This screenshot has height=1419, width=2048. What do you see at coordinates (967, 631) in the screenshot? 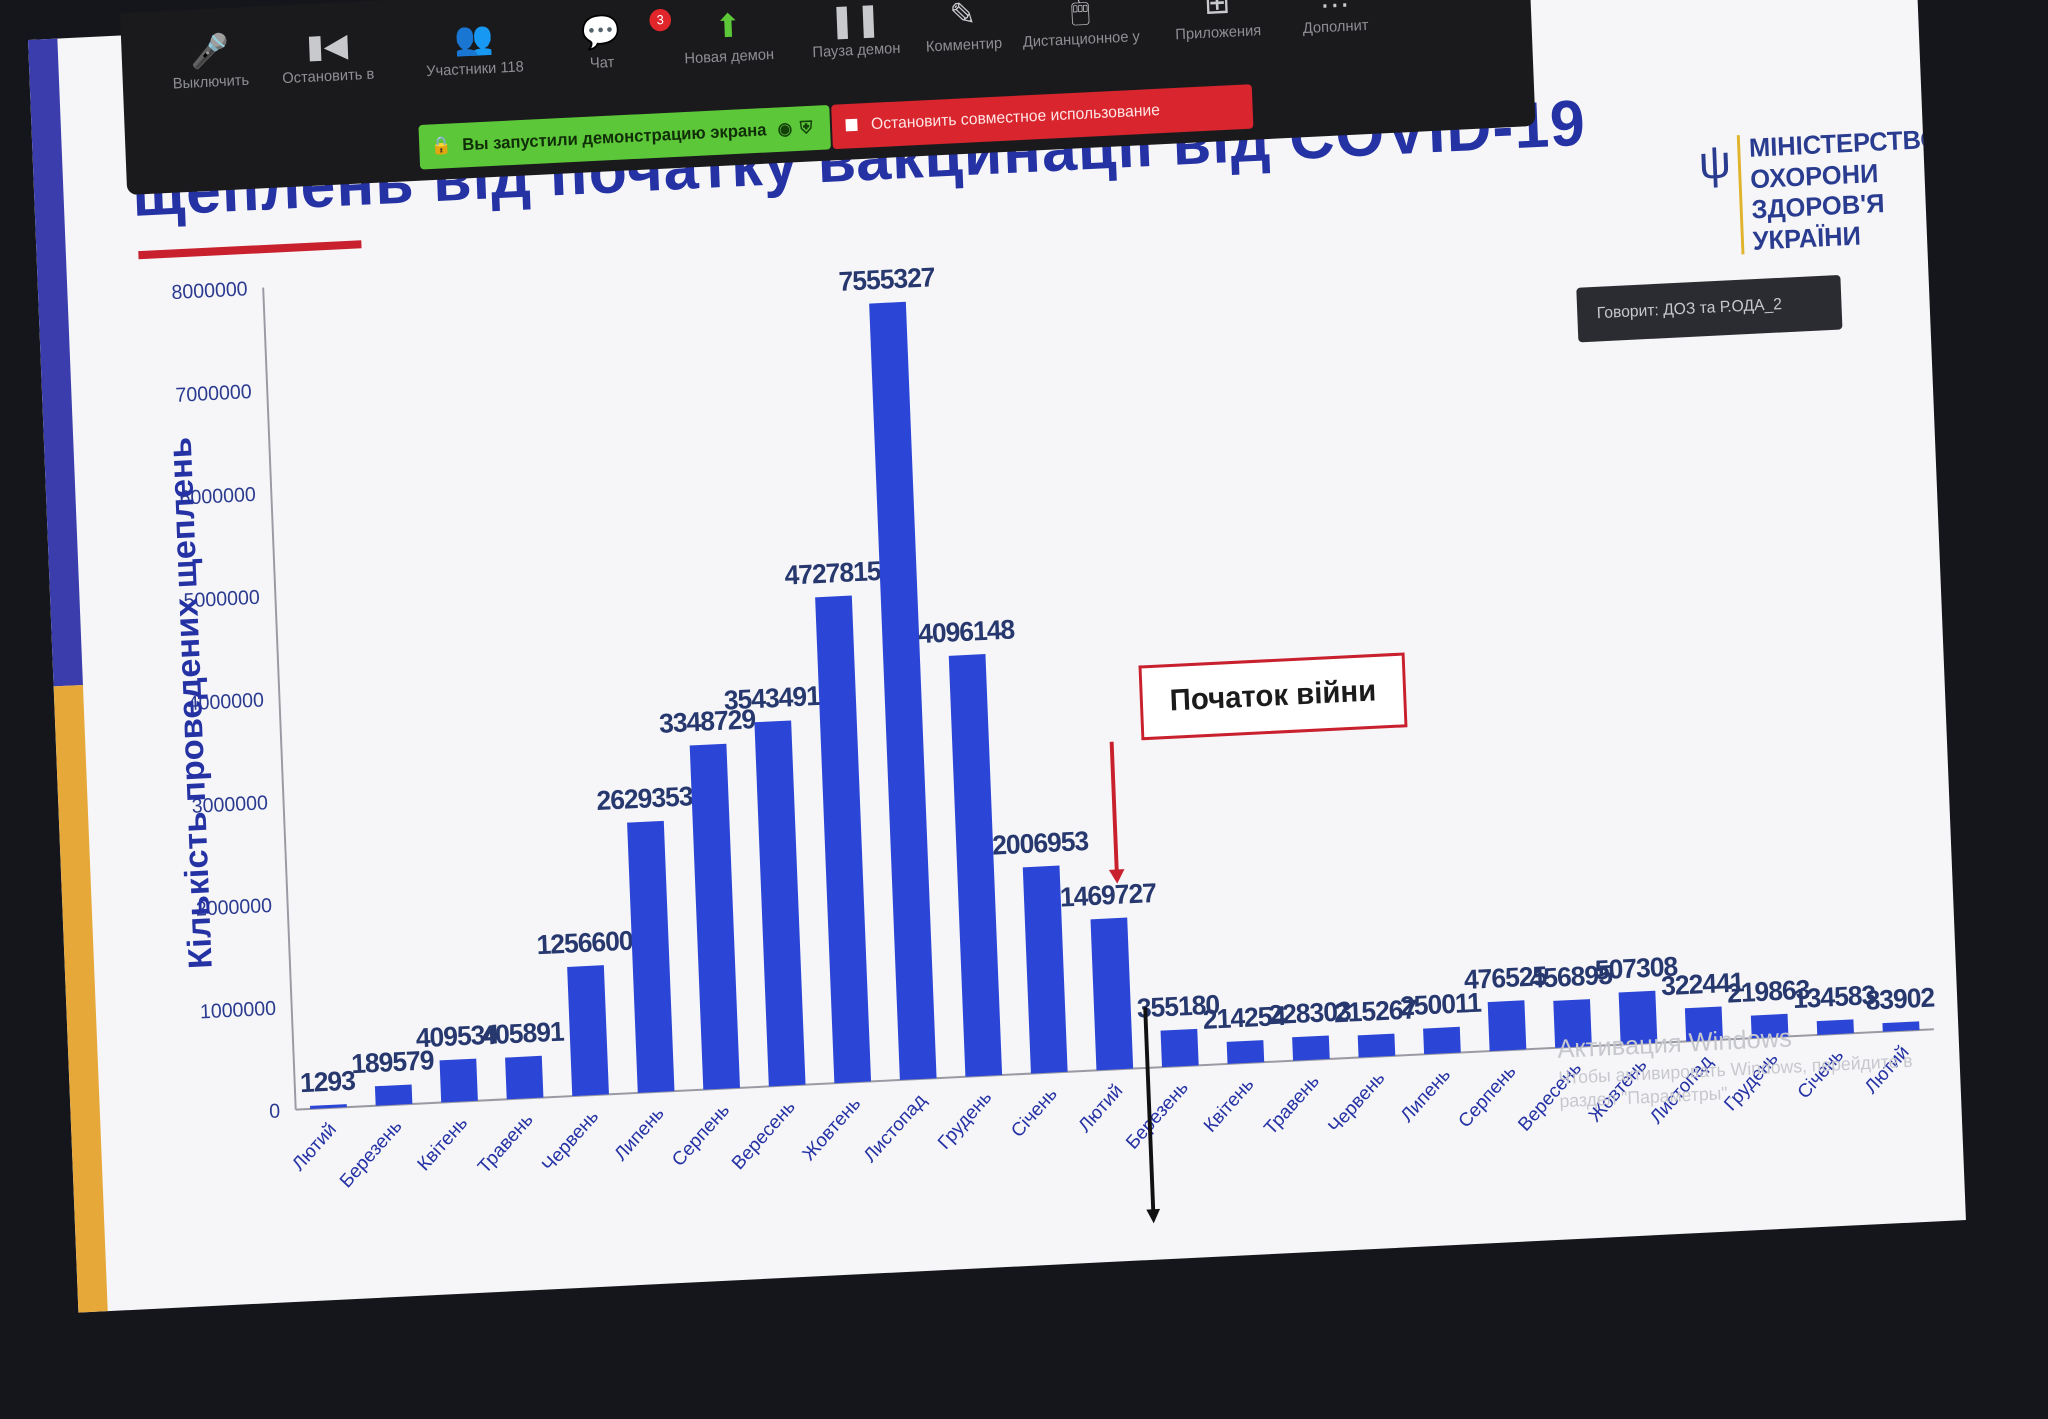
I see `bar-value-label: 4096148` at bounding box center [967, 631].